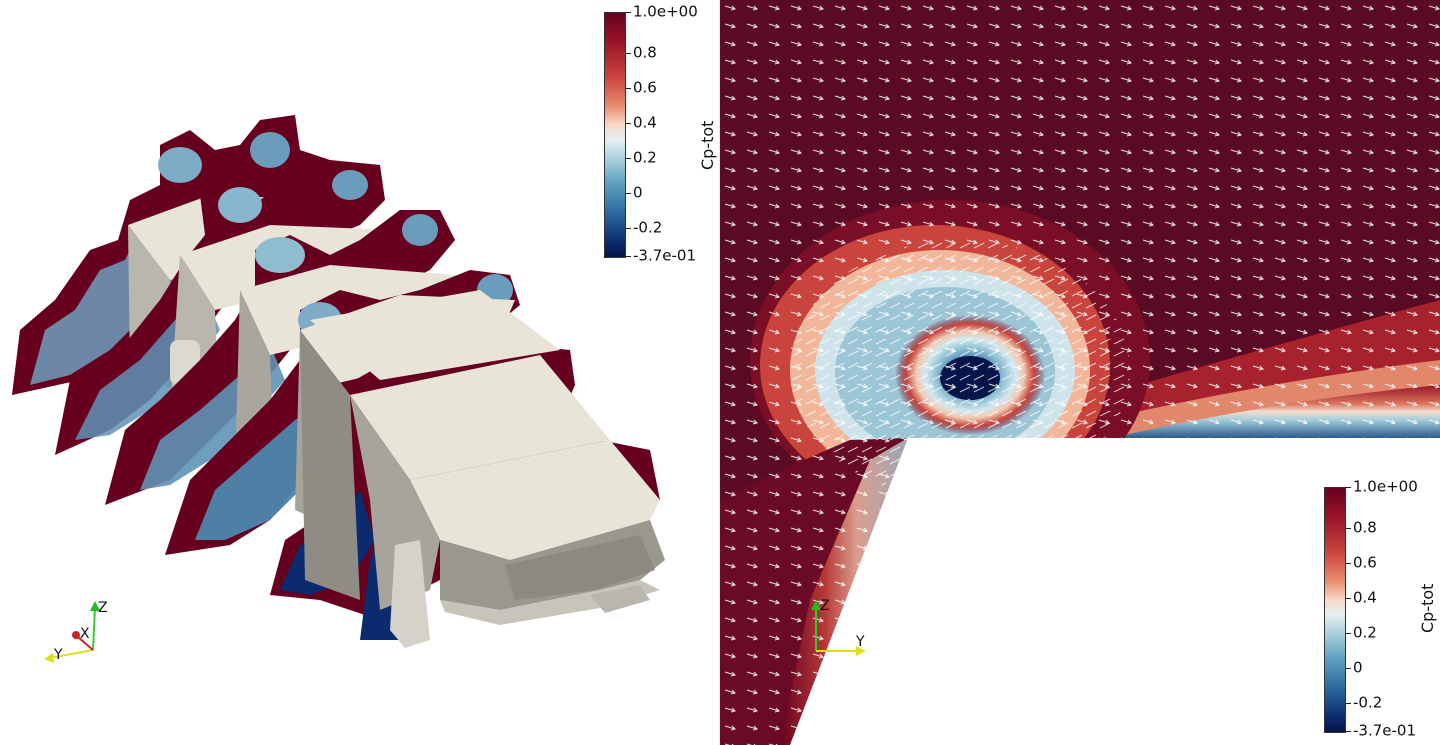 The width and height of the screenshot is (1440, 745). What do you see at coordinates (648, 227) in the screenshot?
I see `colorbar-left-tick: -0.2` at bounding box center [648, 227].